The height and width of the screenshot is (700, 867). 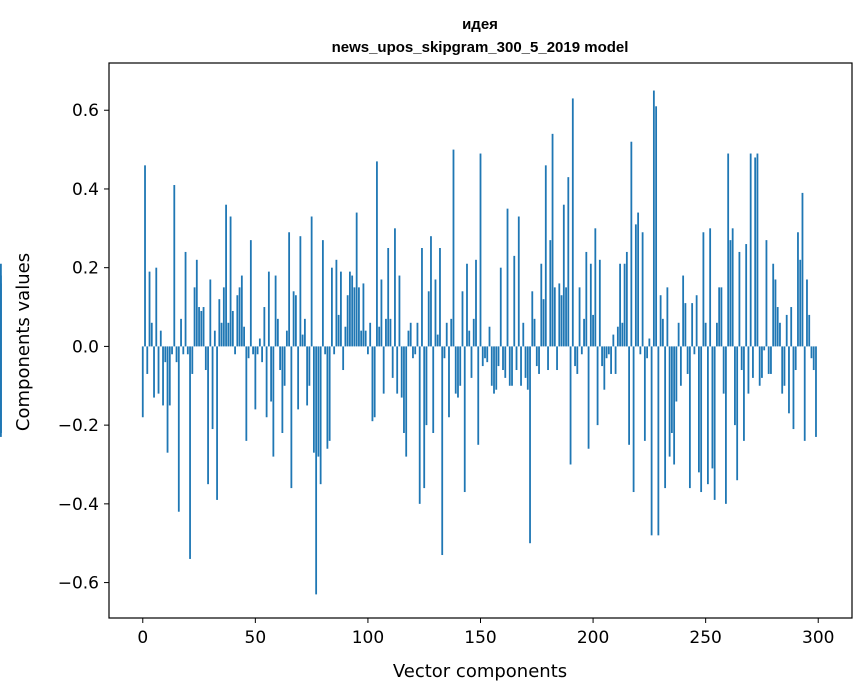 What do you see at coordinates (368, 638) in the screenshot?
I see `x-tick-label: 100` at bounding box center [368, 638].